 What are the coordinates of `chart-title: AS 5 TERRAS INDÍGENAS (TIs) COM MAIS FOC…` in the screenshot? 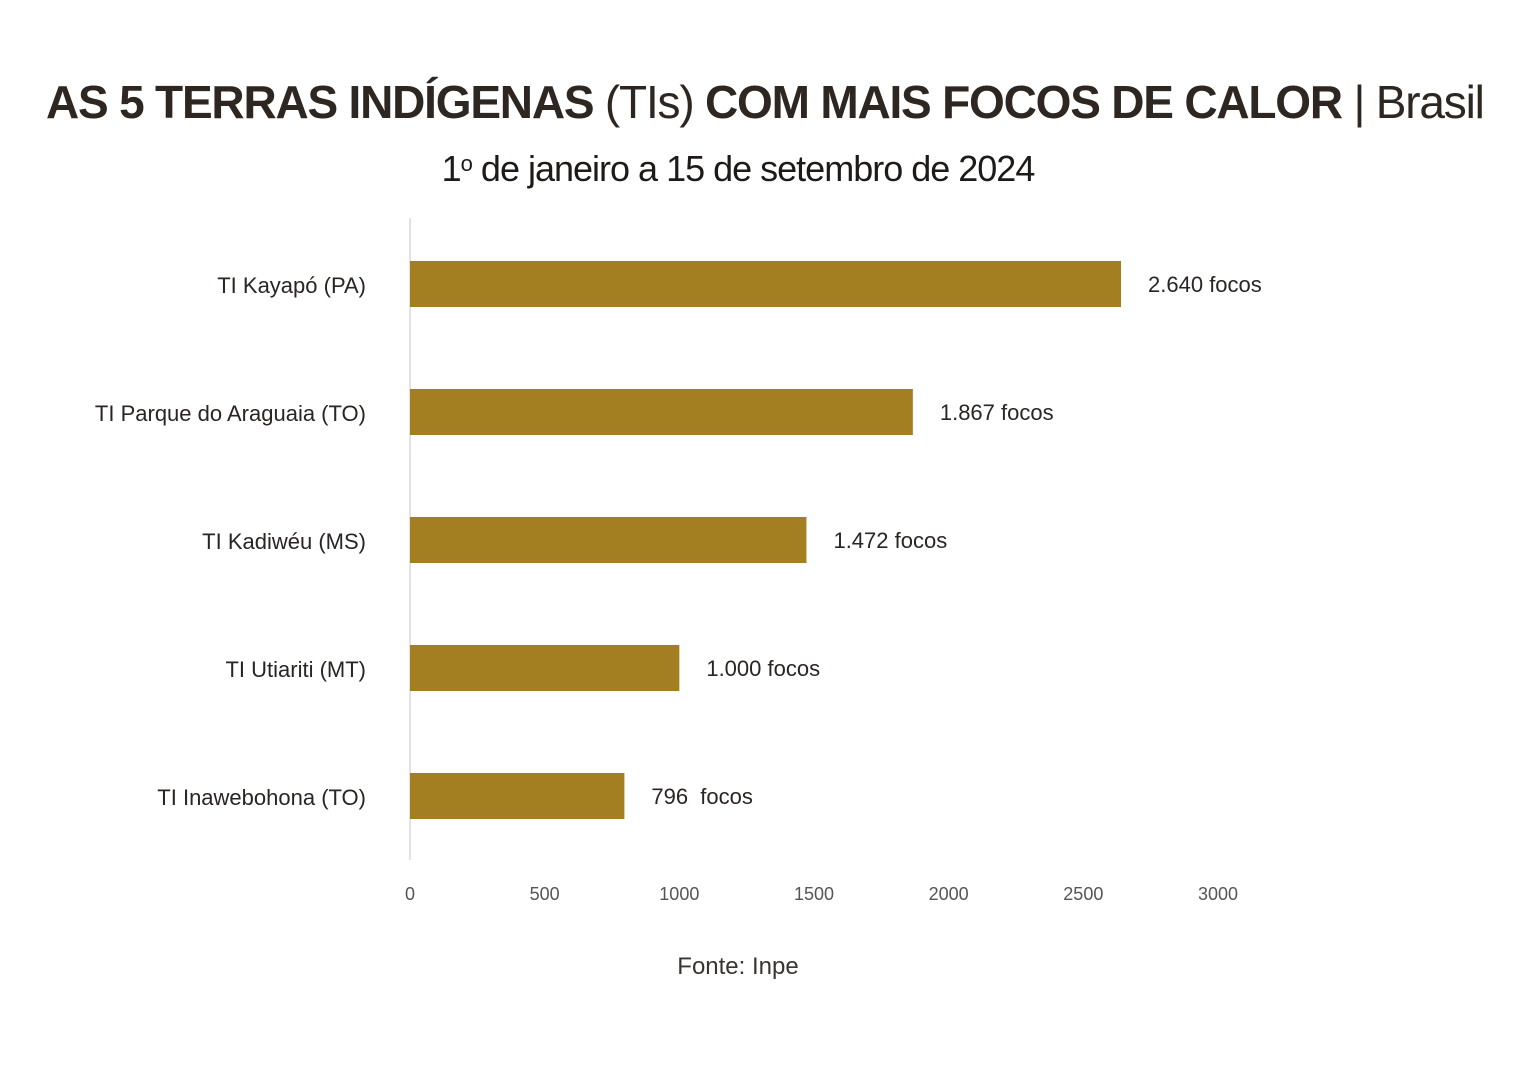 It's located at (776, 102).